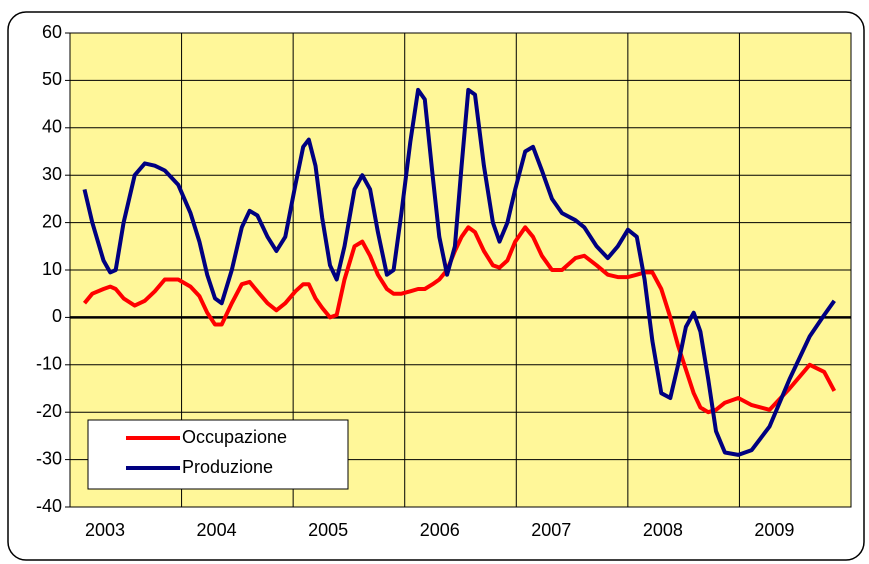 This screenshot has height=564, width=869. Describe the element at coordinates (227, 467) in the screenshot. I see `legend-label: Produzione` at that location.